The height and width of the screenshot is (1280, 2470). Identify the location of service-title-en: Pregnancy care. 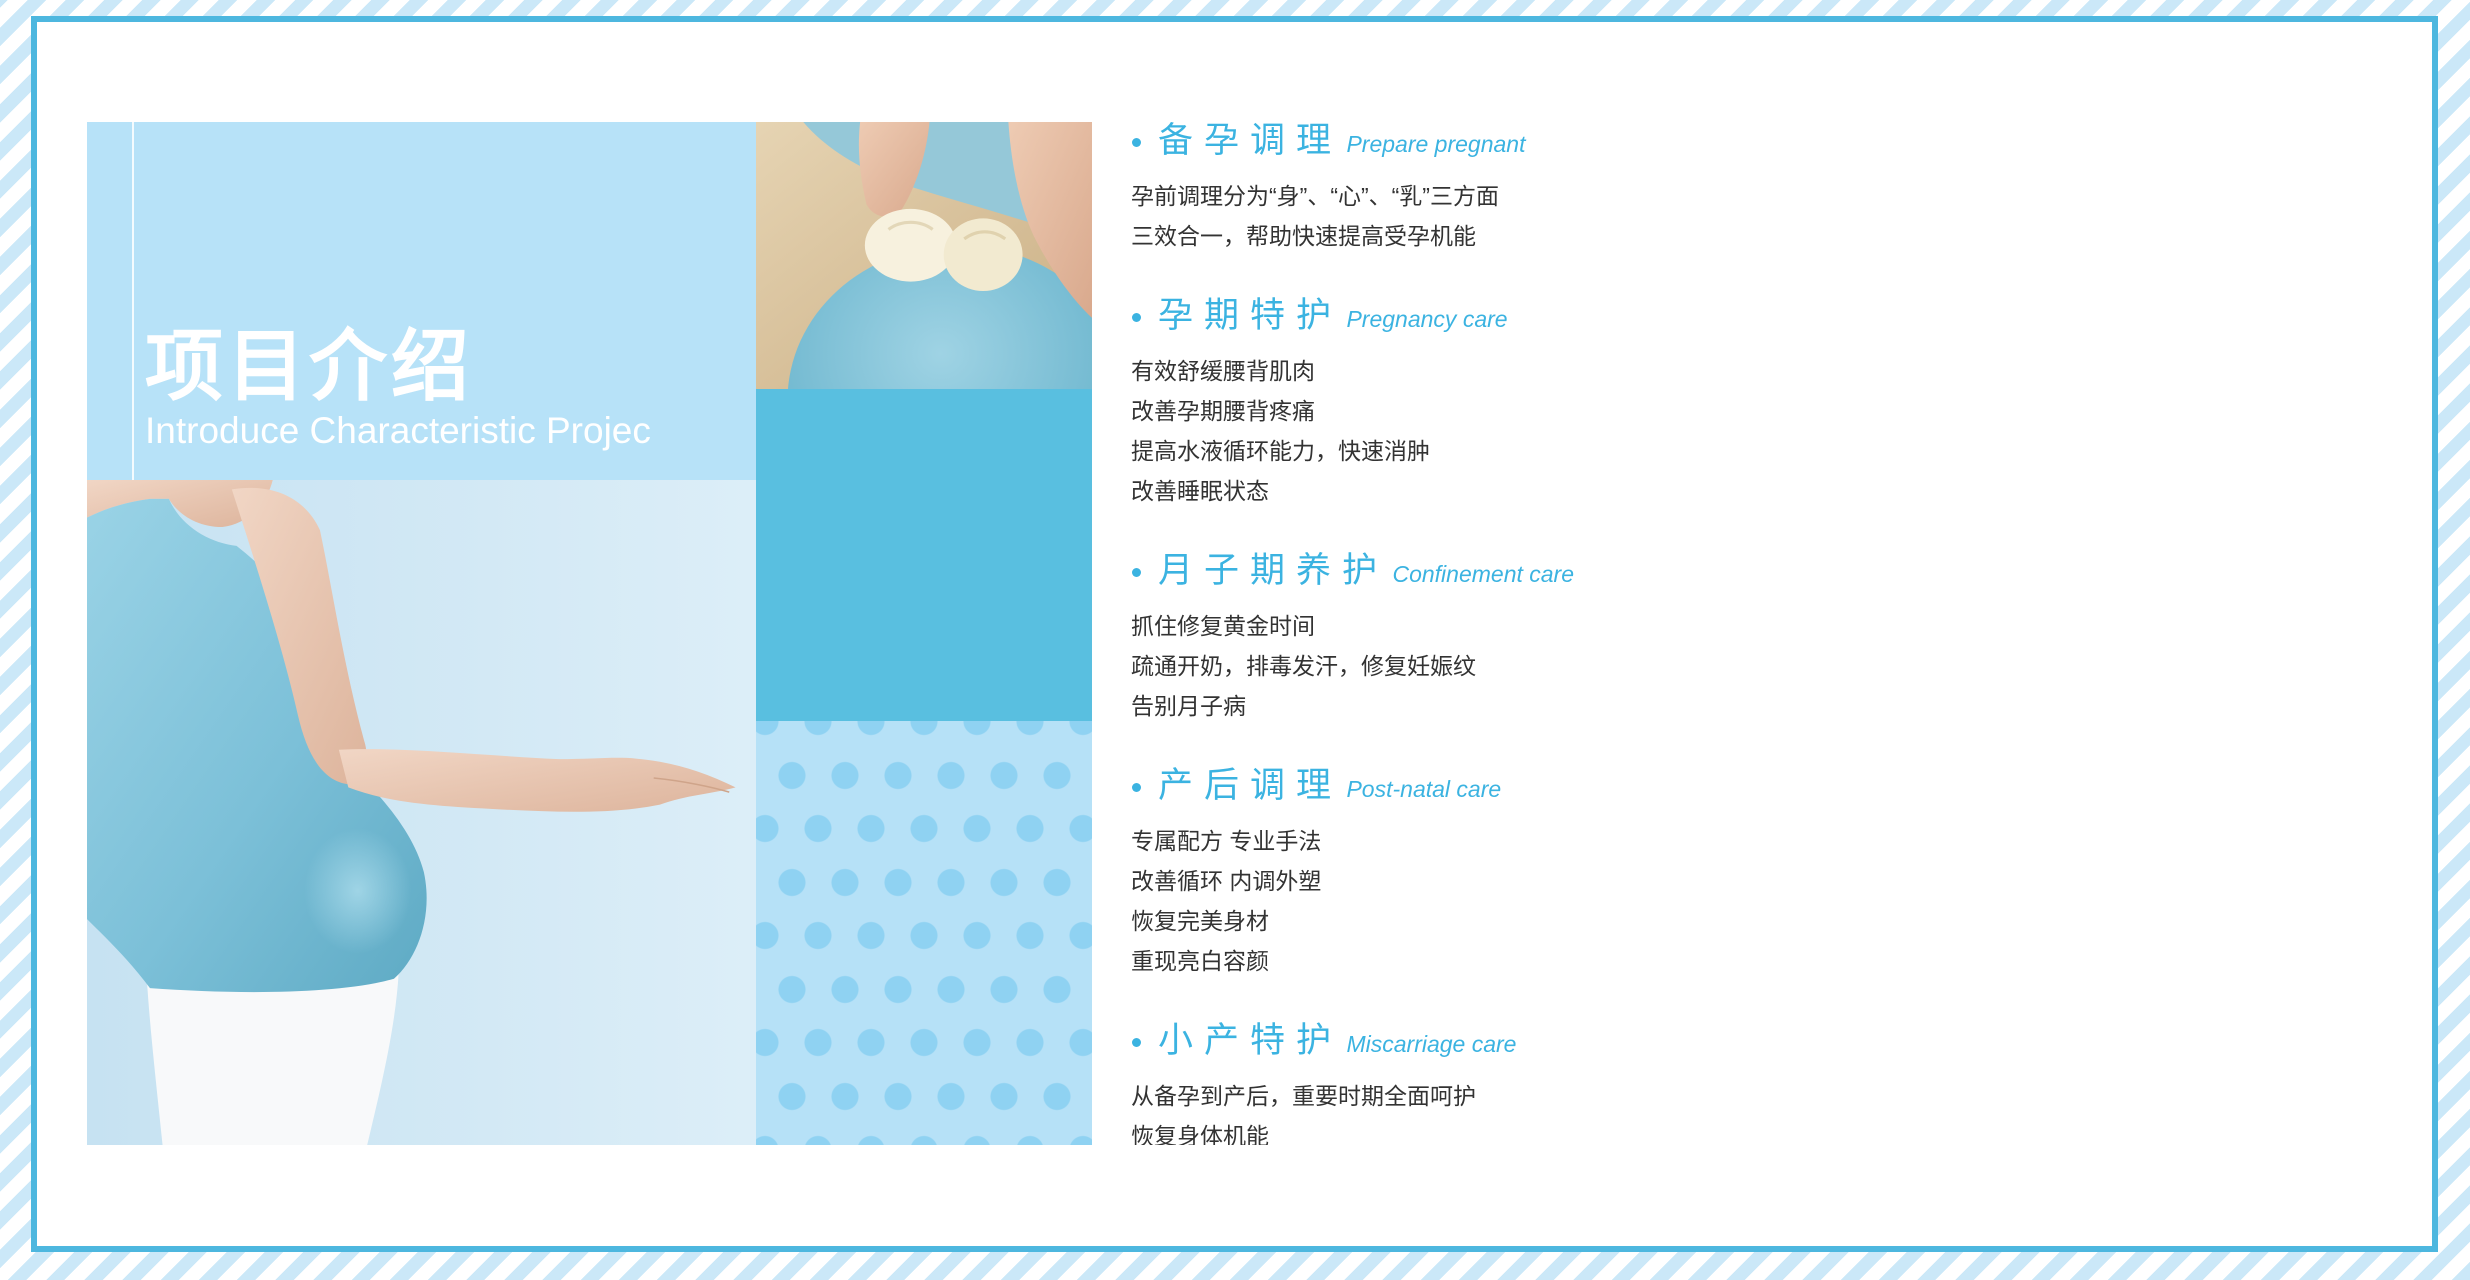
(1427, 319).